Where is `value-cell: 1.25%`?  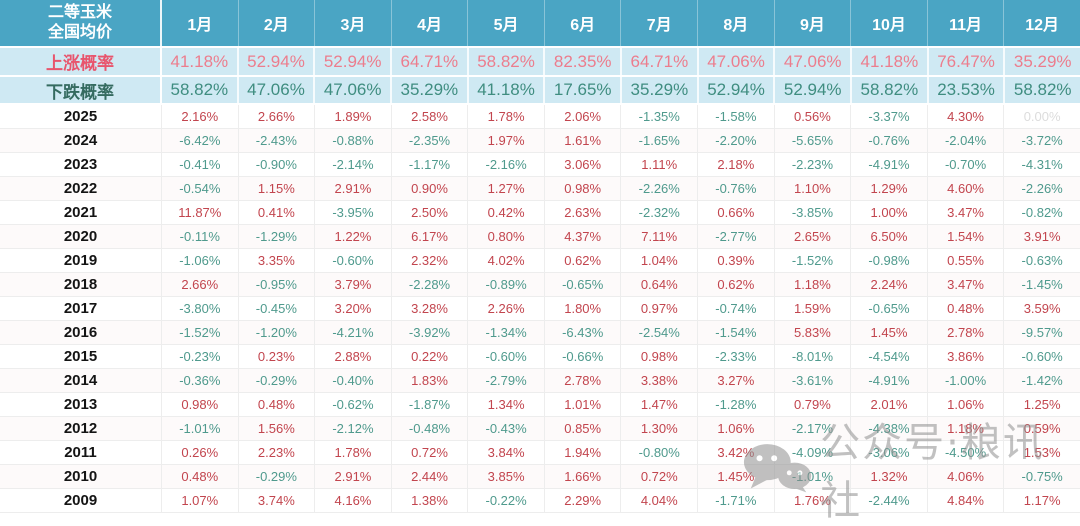 value-cell: 1.25% is located at coordinates (1042, 404).